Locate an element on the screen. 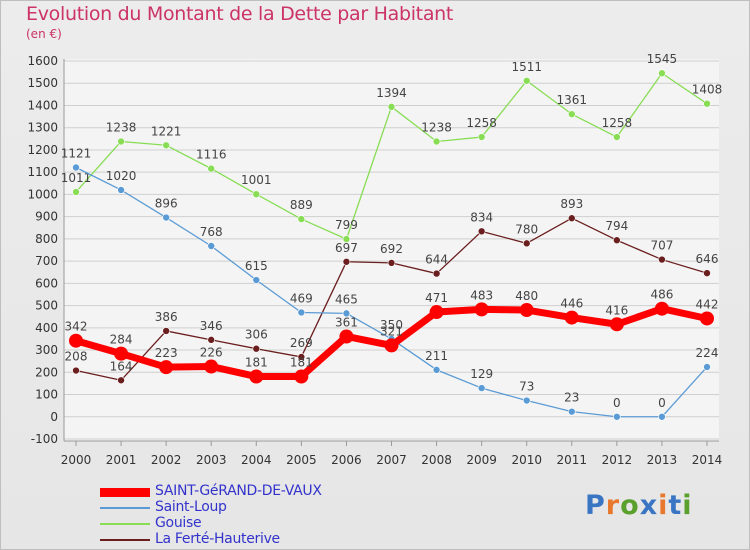 Image resolution: width=750 pixels, height=550 pixels. legend-item: Gouise is located at coordinates (210, 523).